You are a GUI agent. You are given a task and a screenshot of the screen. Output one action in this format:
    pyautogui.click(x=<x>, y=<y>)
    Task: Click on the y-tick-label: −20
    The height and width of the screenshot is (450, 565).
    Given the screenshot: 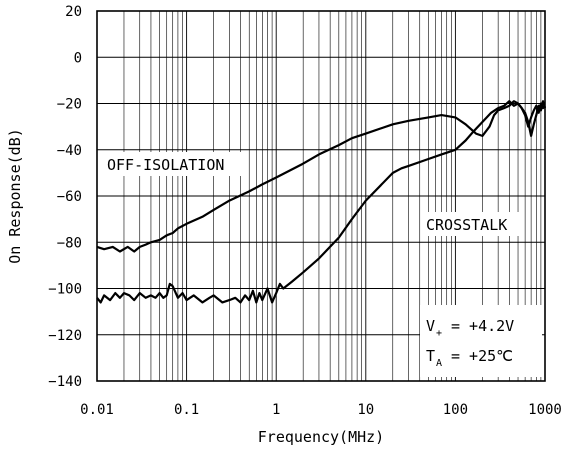 What is the action you would take?
    pyautogui.click(x=69, y=105)
    